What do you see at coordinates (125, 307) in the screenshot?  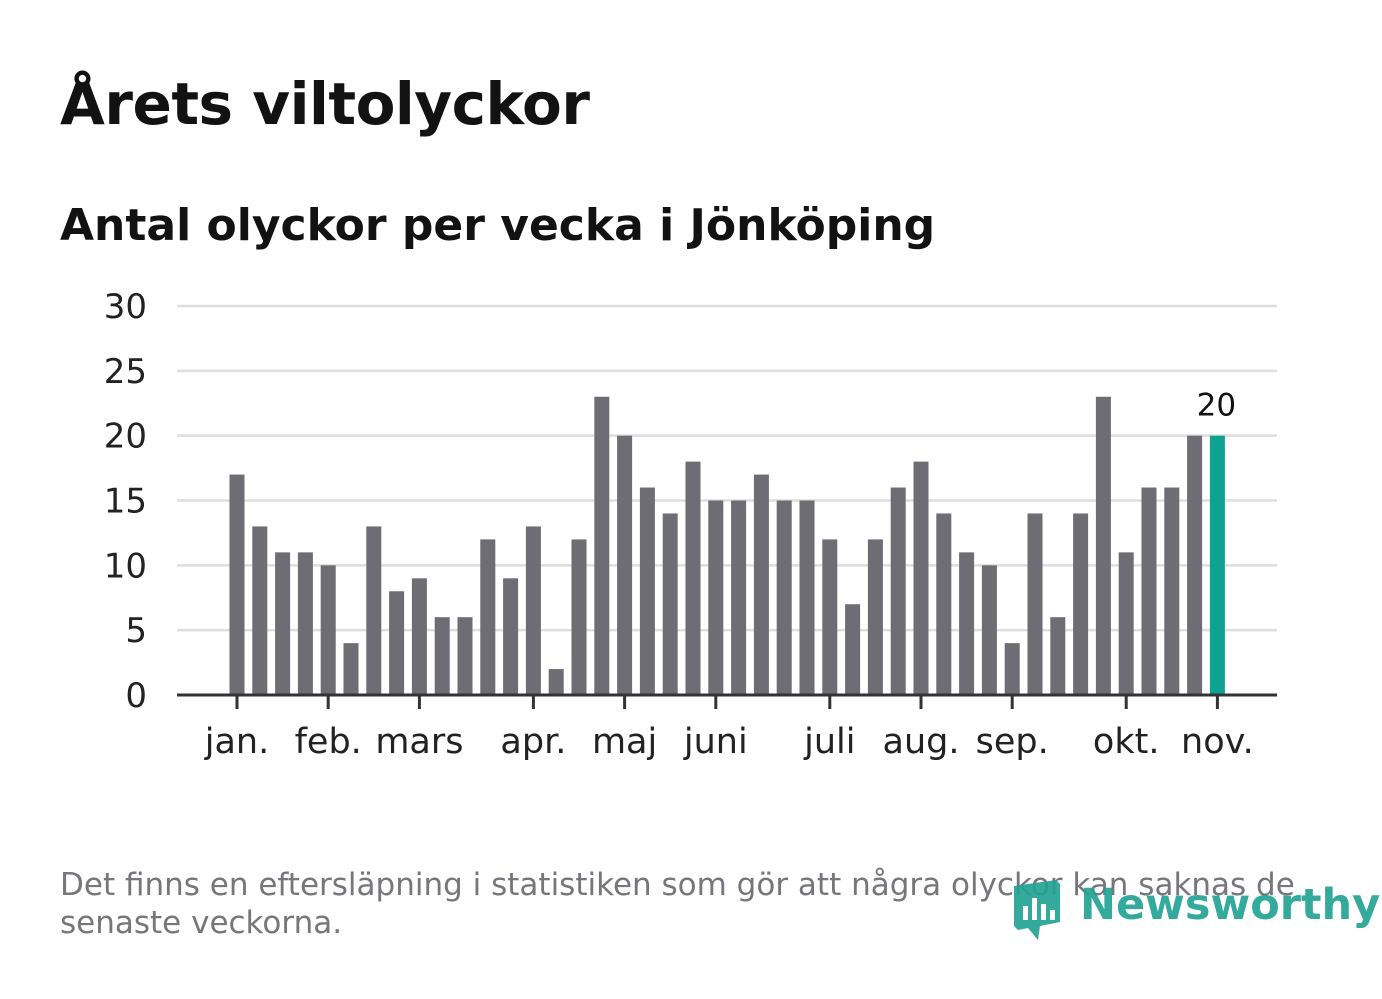 I see `y-tick-label-30: 30` at bounding box center [125, 307].